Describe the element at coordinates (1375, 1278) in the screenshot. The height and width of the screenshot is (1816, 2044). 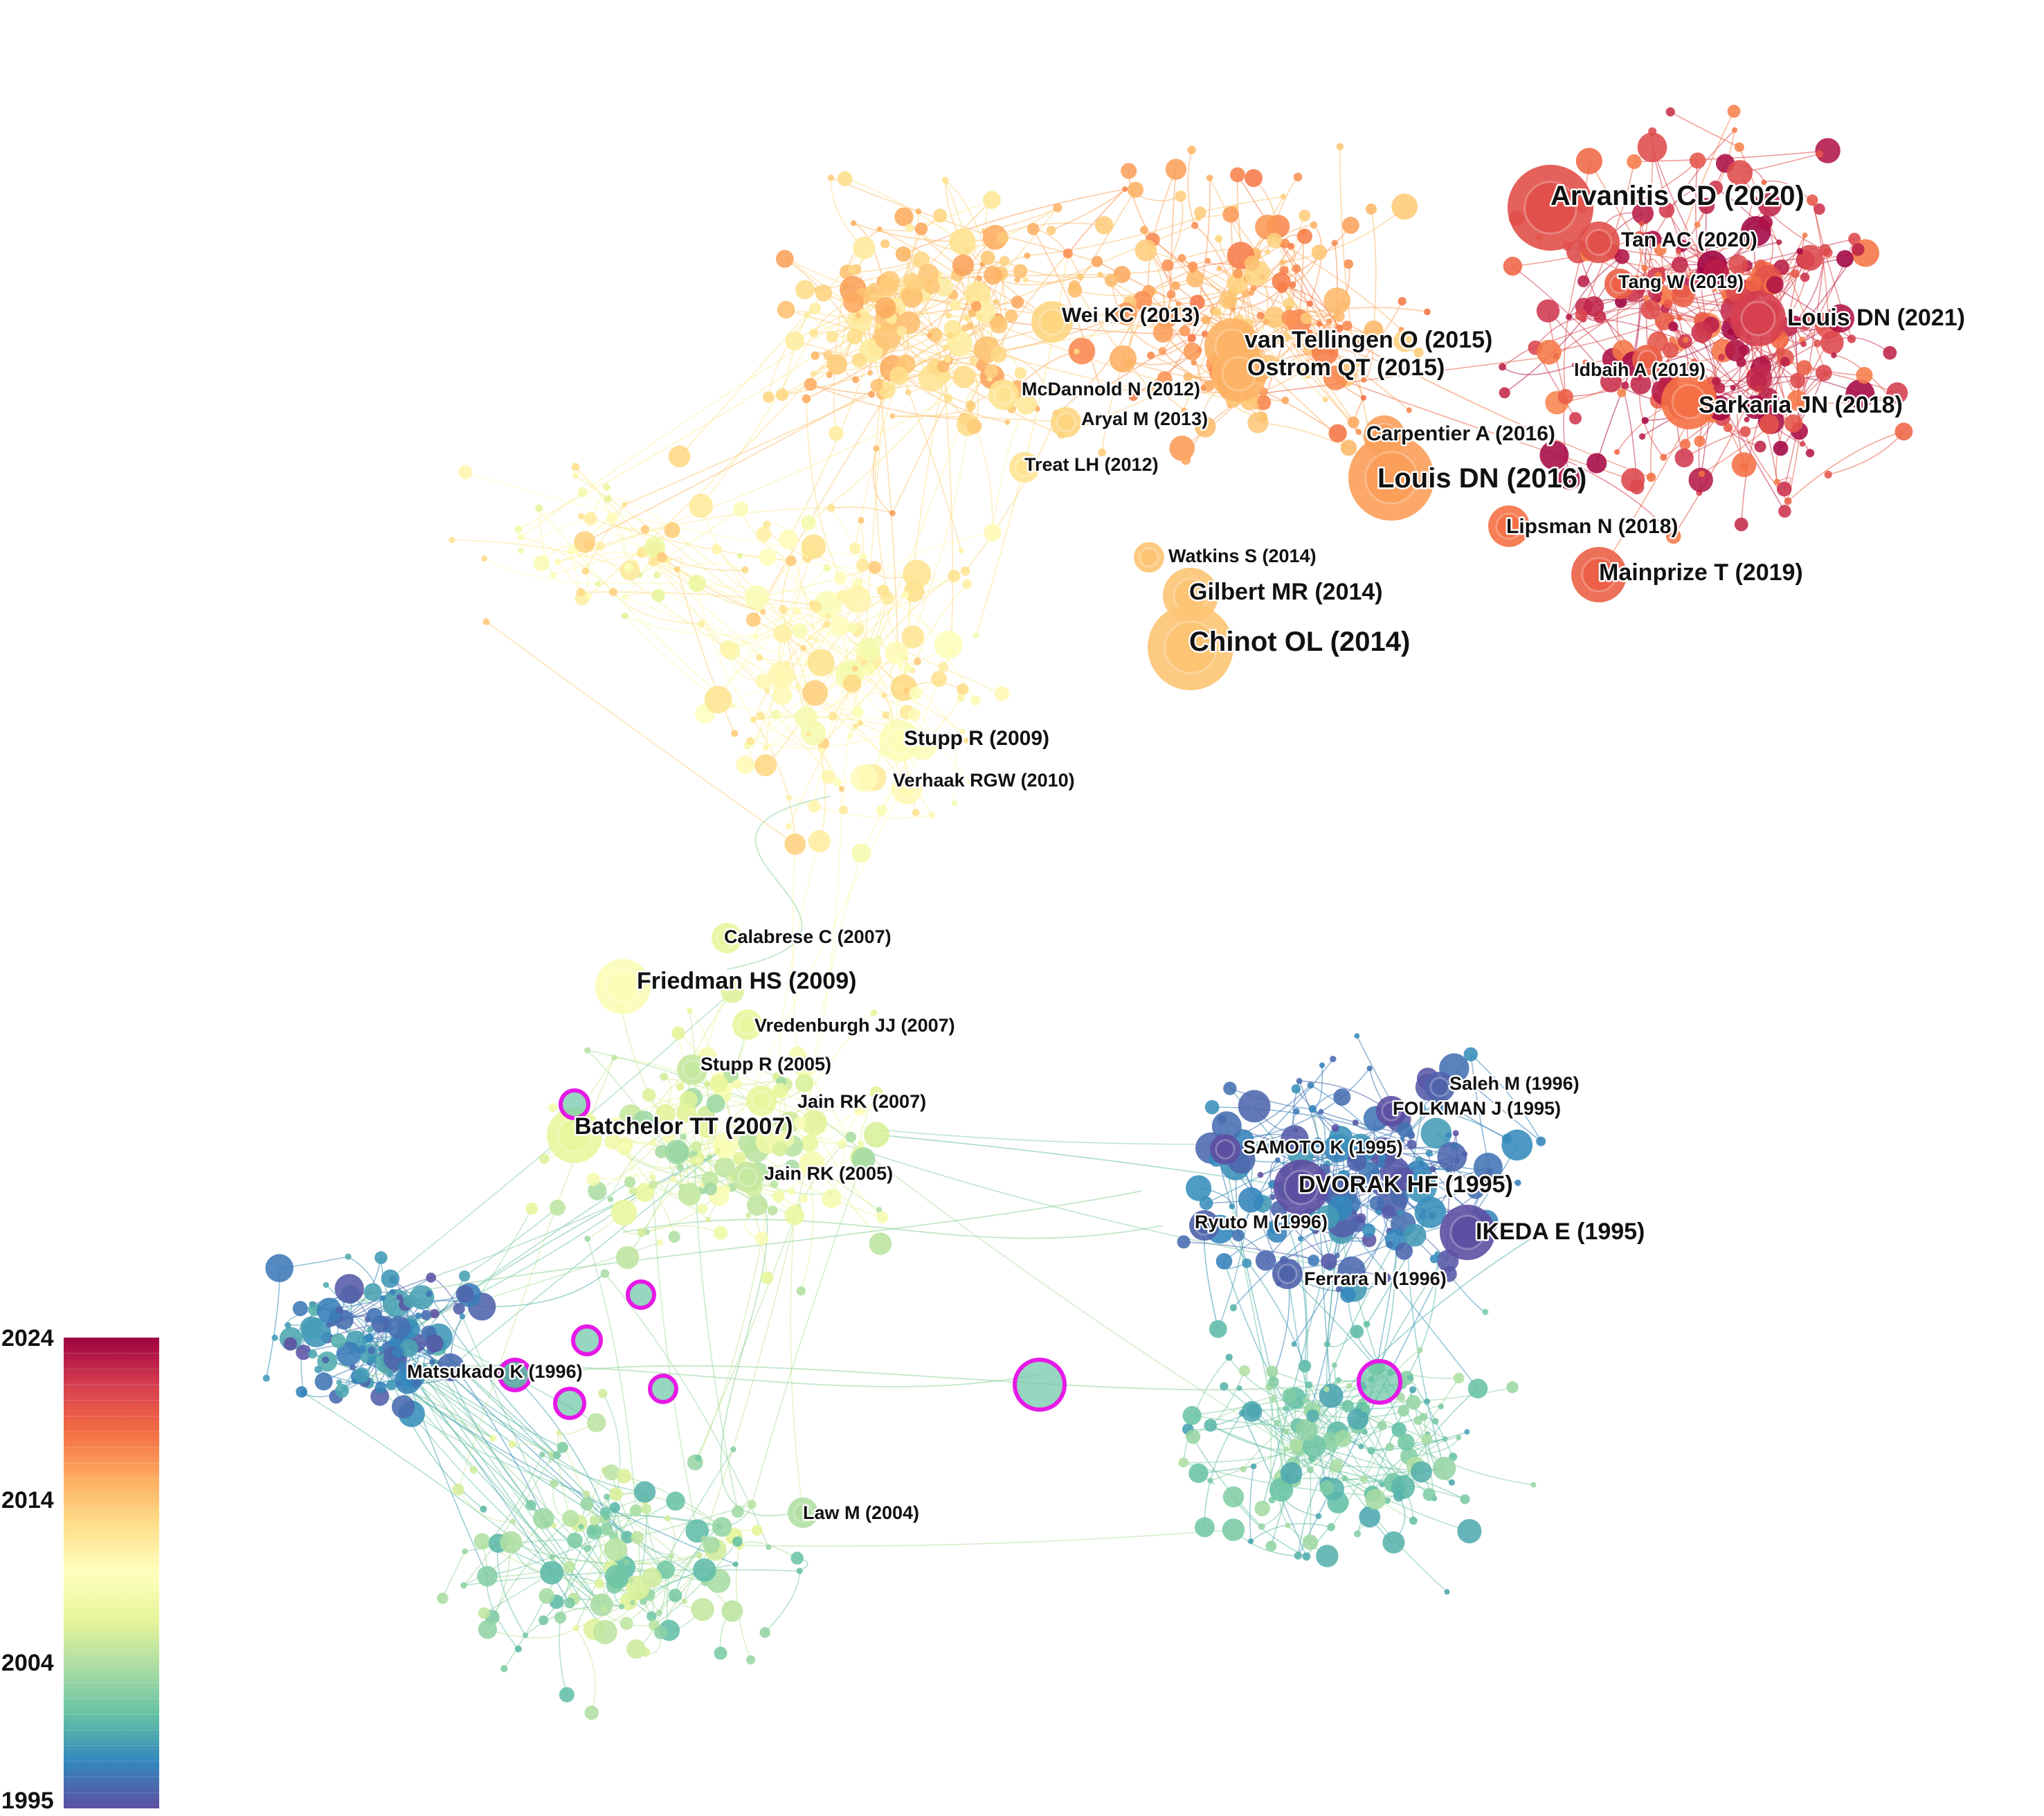
I see `node-label: Ferrara N (1996)` at that location.